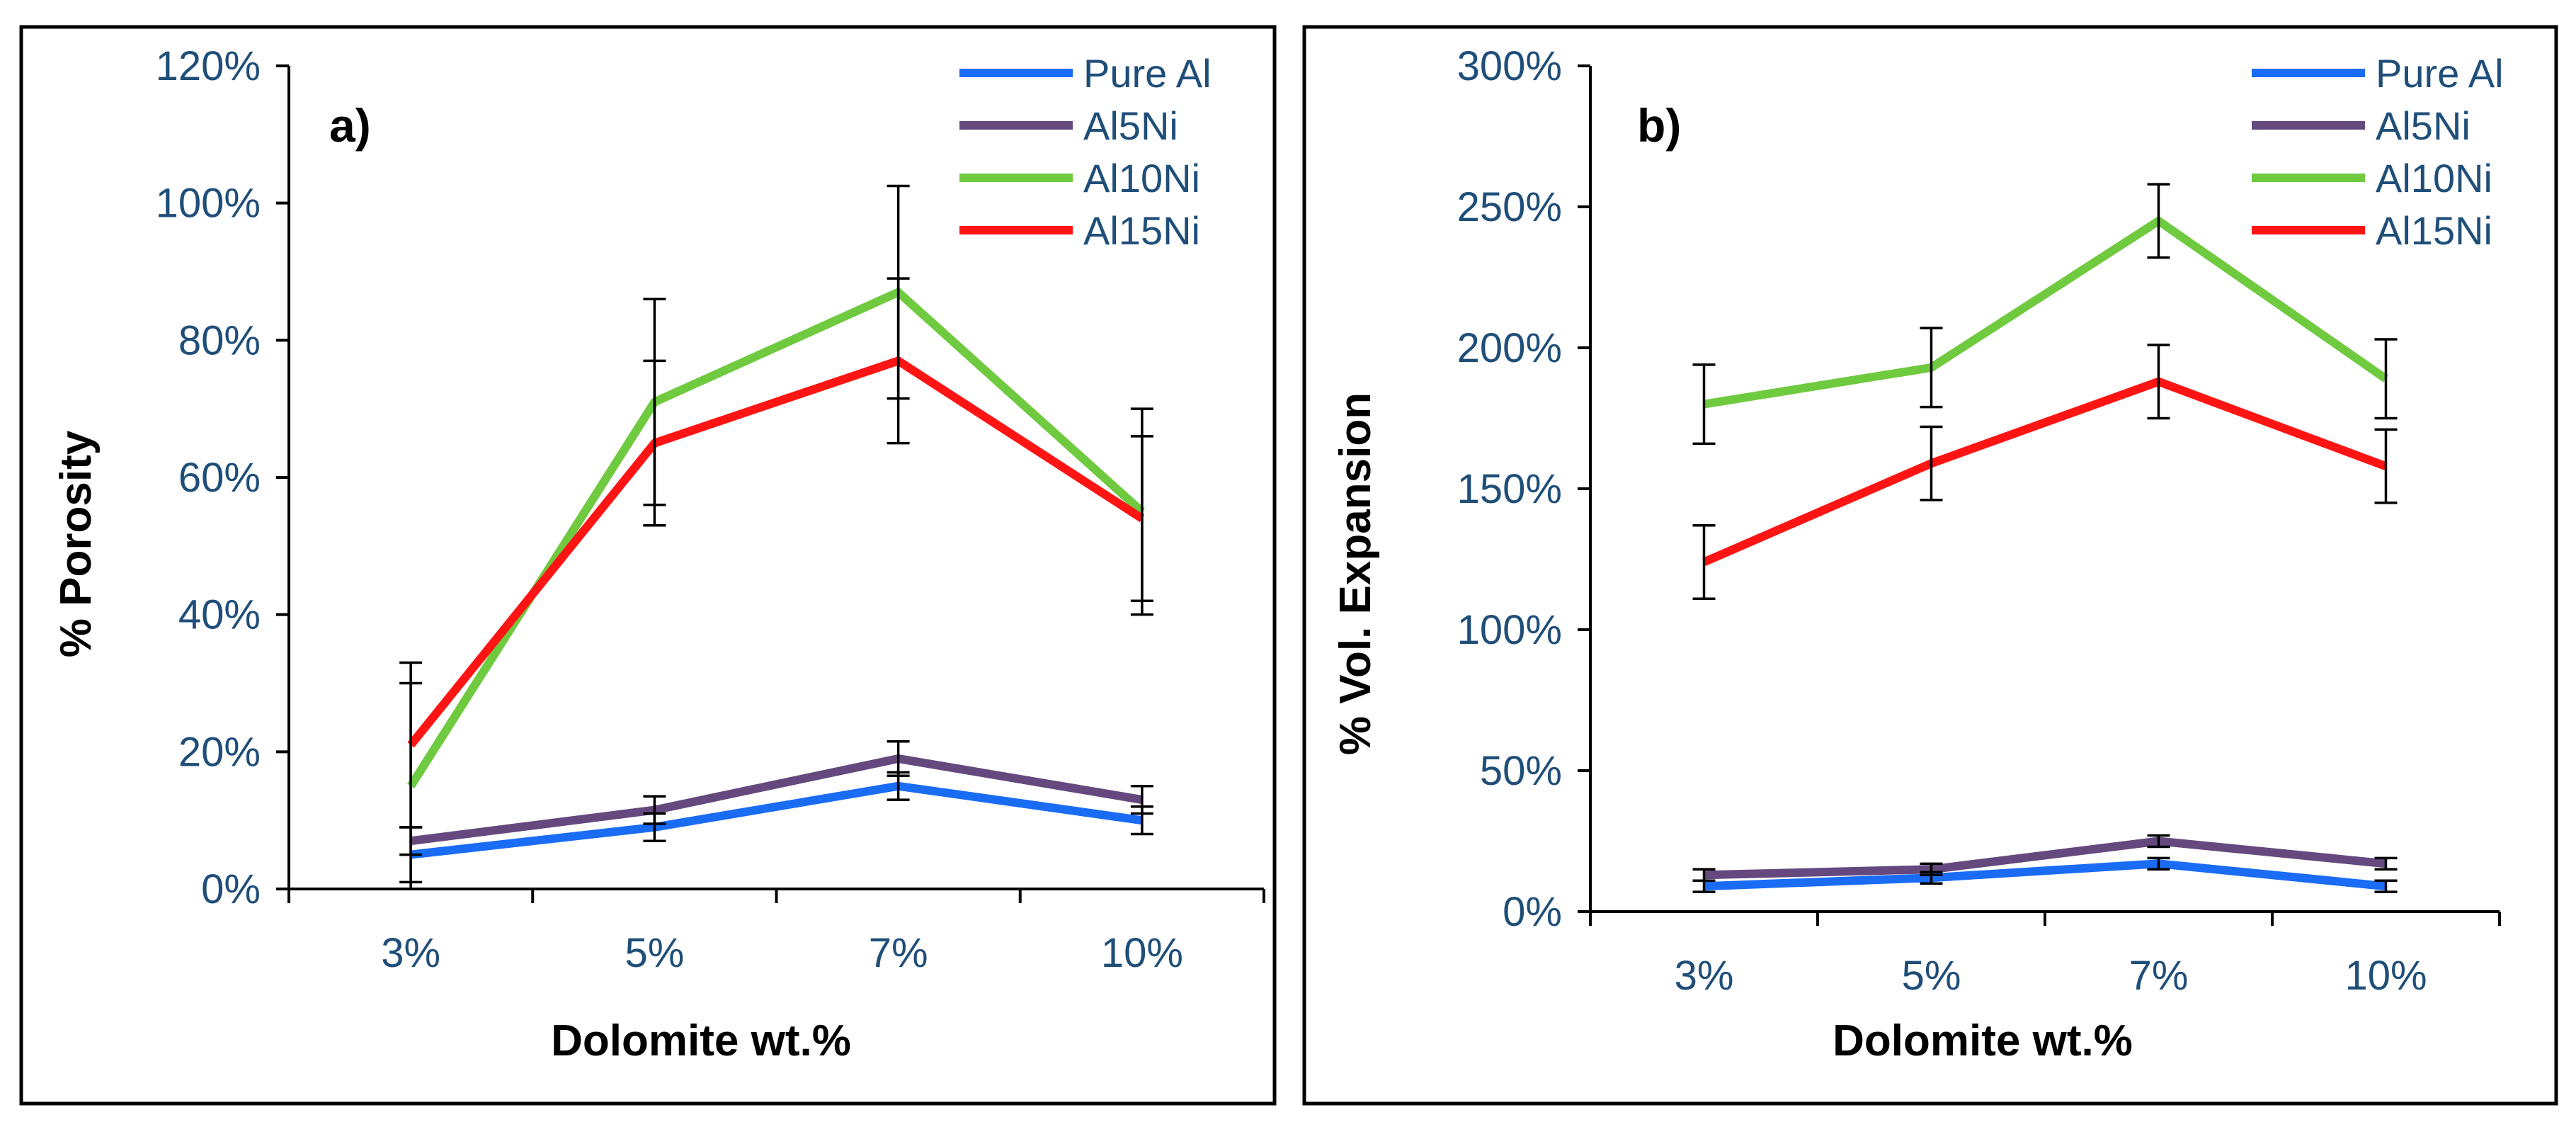 The image size is (2576, 1122). I want to click on x-tick-label-a: 7%, so click(898, 953).